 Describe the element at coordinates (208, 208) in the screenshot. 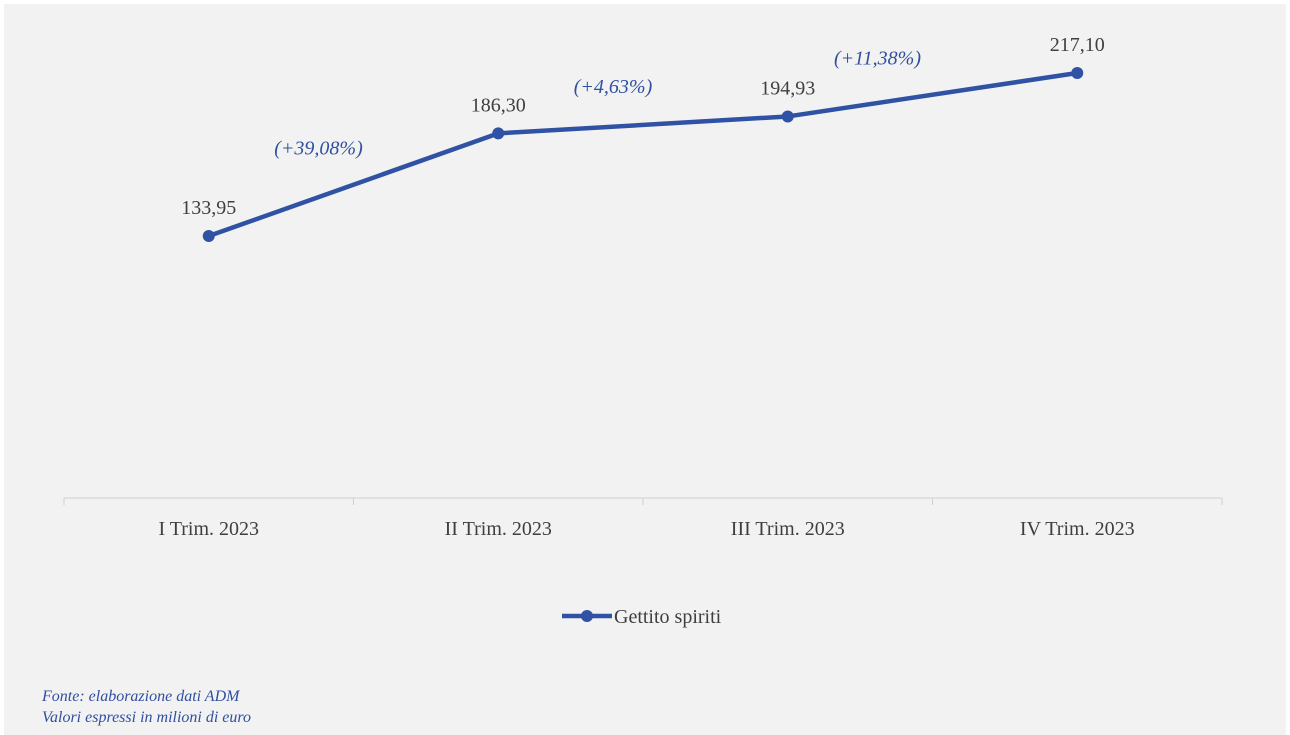

I see `data-label: 133,95` at that location.